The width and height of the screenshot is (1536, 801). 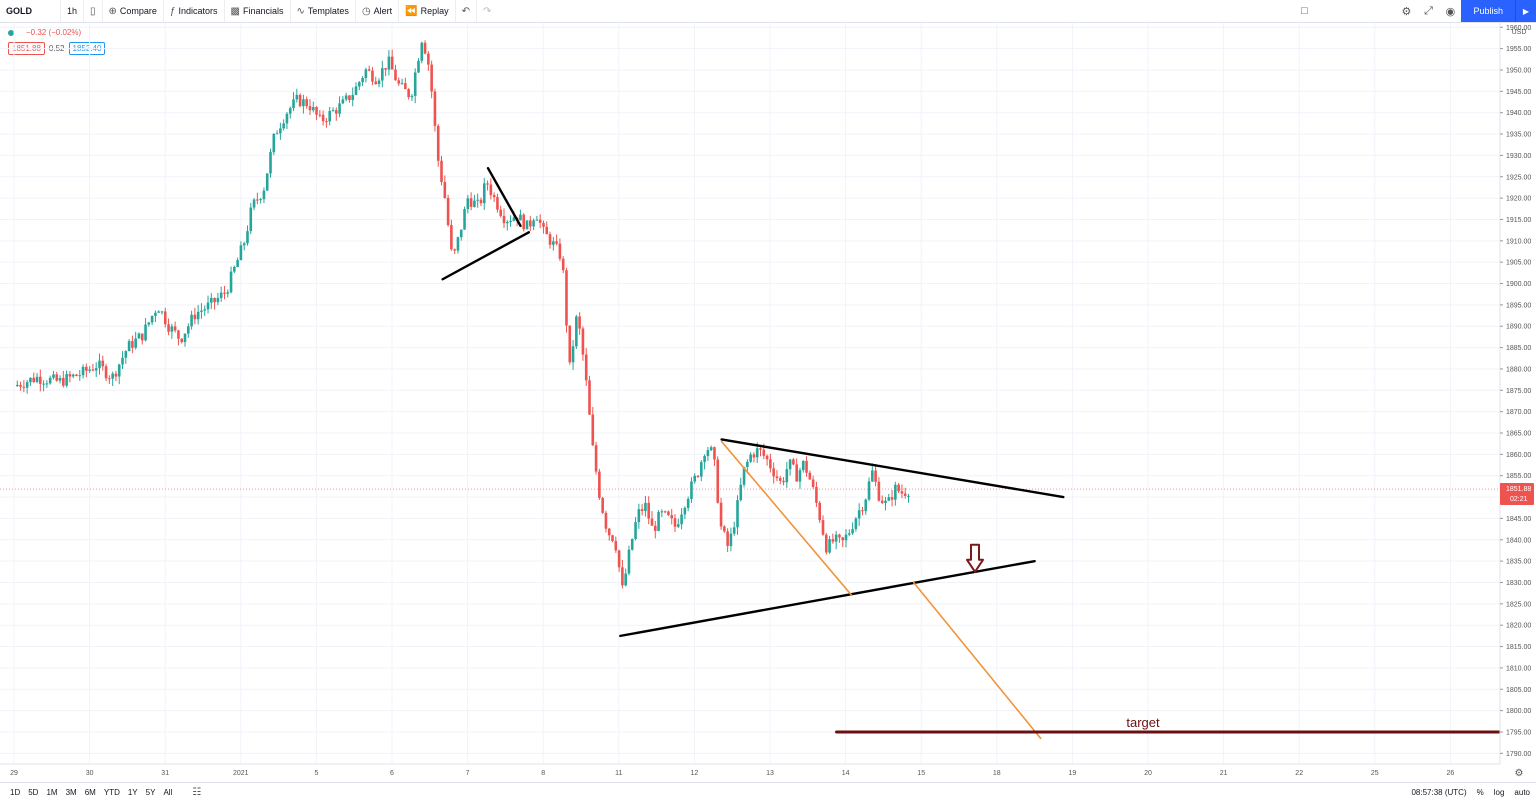 What do you see at coordinates (73, 11) in the screenshot?
I see `interval-button: 1h` at bounding box center [73, 11].